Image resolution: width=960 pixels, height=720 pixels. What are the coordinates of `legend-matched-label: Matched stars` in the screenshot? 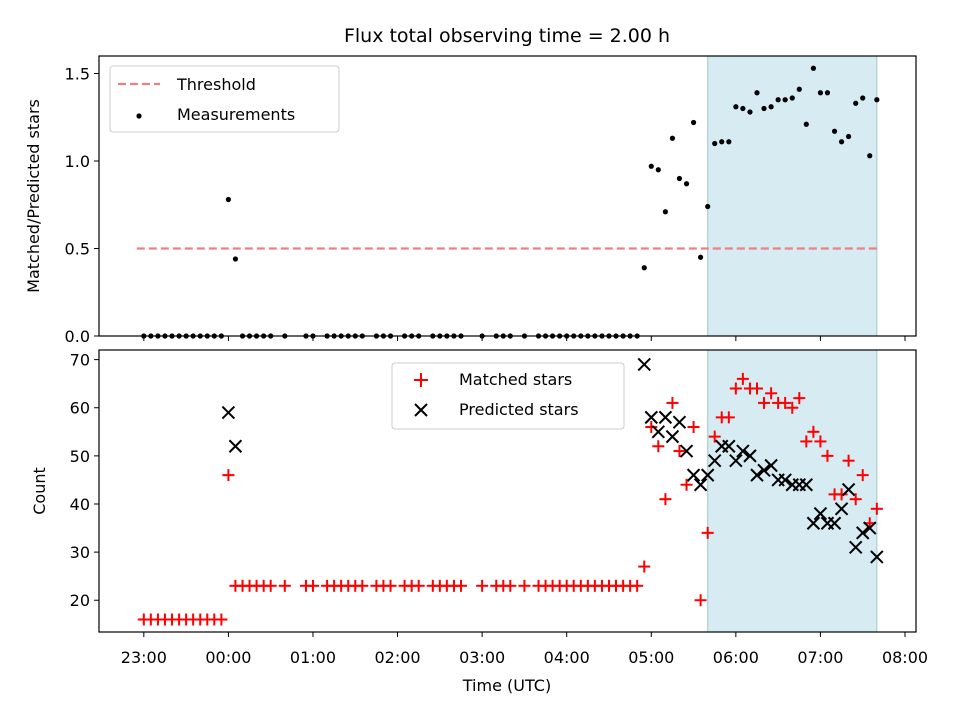 It's located at (515, 379).